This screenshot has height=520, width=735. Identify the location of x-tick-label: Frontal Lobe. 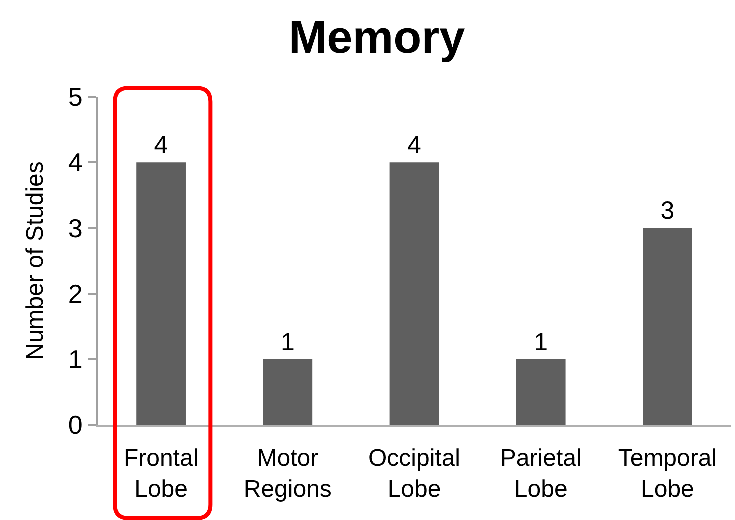
(161, 473).